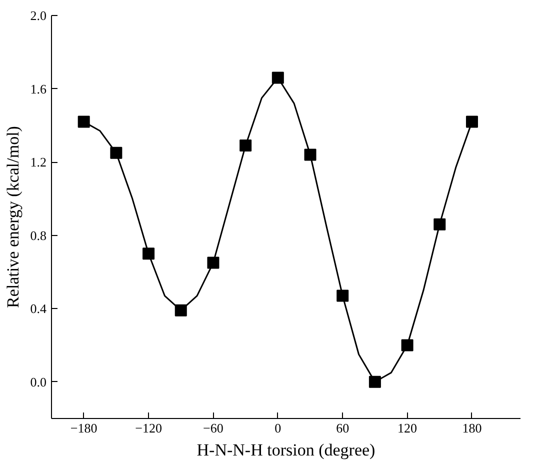 Image resolution: width=547 pixels, height=468 pixels. What do you see at coordinates (38, 235) in the screenshot?
I see `y-tick-label: 0.8` at bounding box center [38, 235].